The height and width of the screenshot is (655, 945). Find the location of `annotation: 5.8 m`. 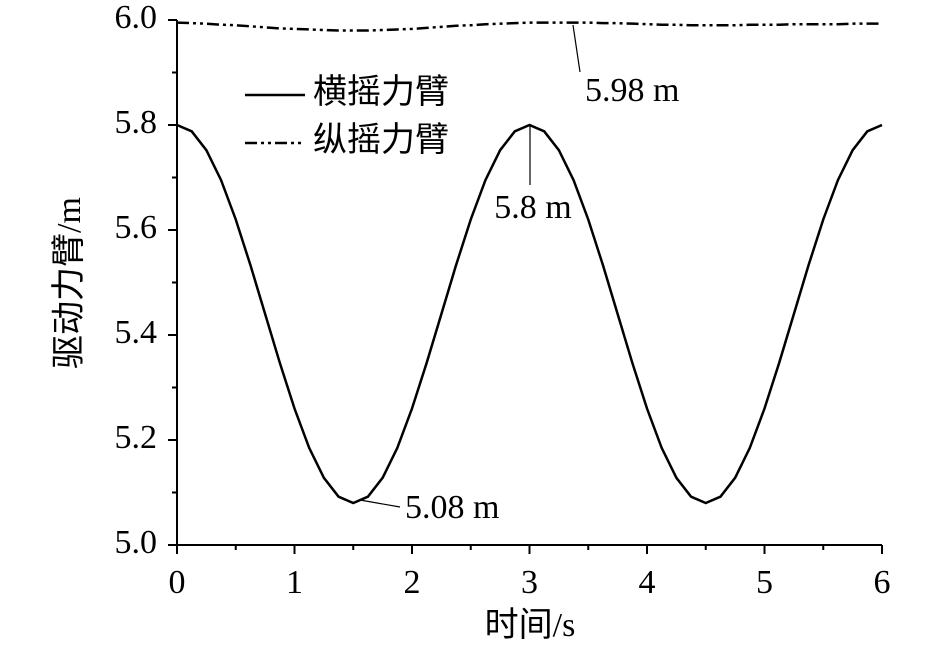

annotation: 5.8 m is located at coordinates (532, 207).